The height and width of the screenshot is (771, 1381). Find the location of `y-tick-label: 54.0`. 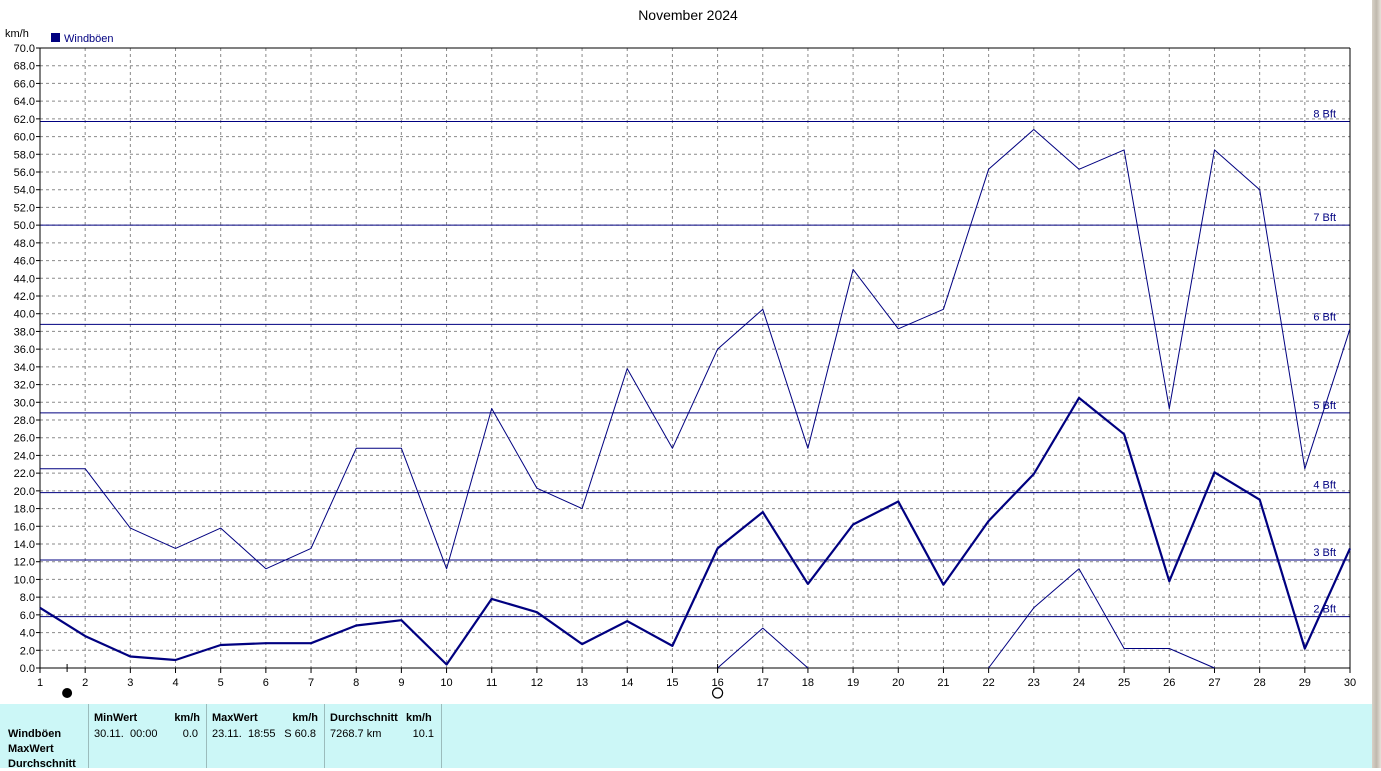

y-tick-label: 54.0 is located at coordinates (24, 191).